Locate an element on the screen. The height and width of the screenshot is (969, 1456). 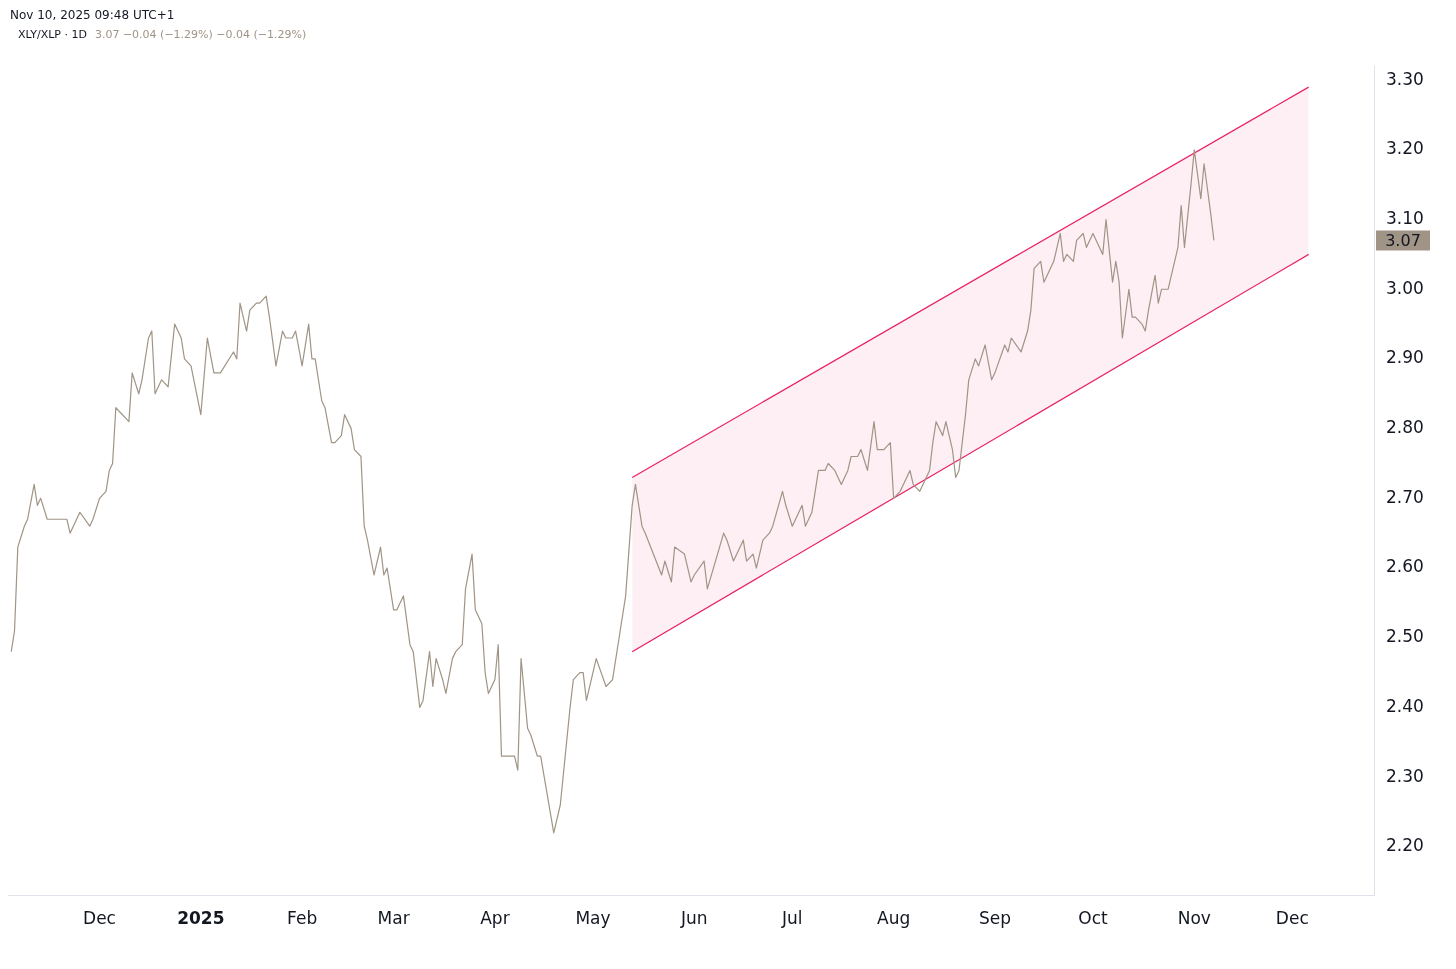
x-tick-label: Apr is located at coordinates (495, 918).